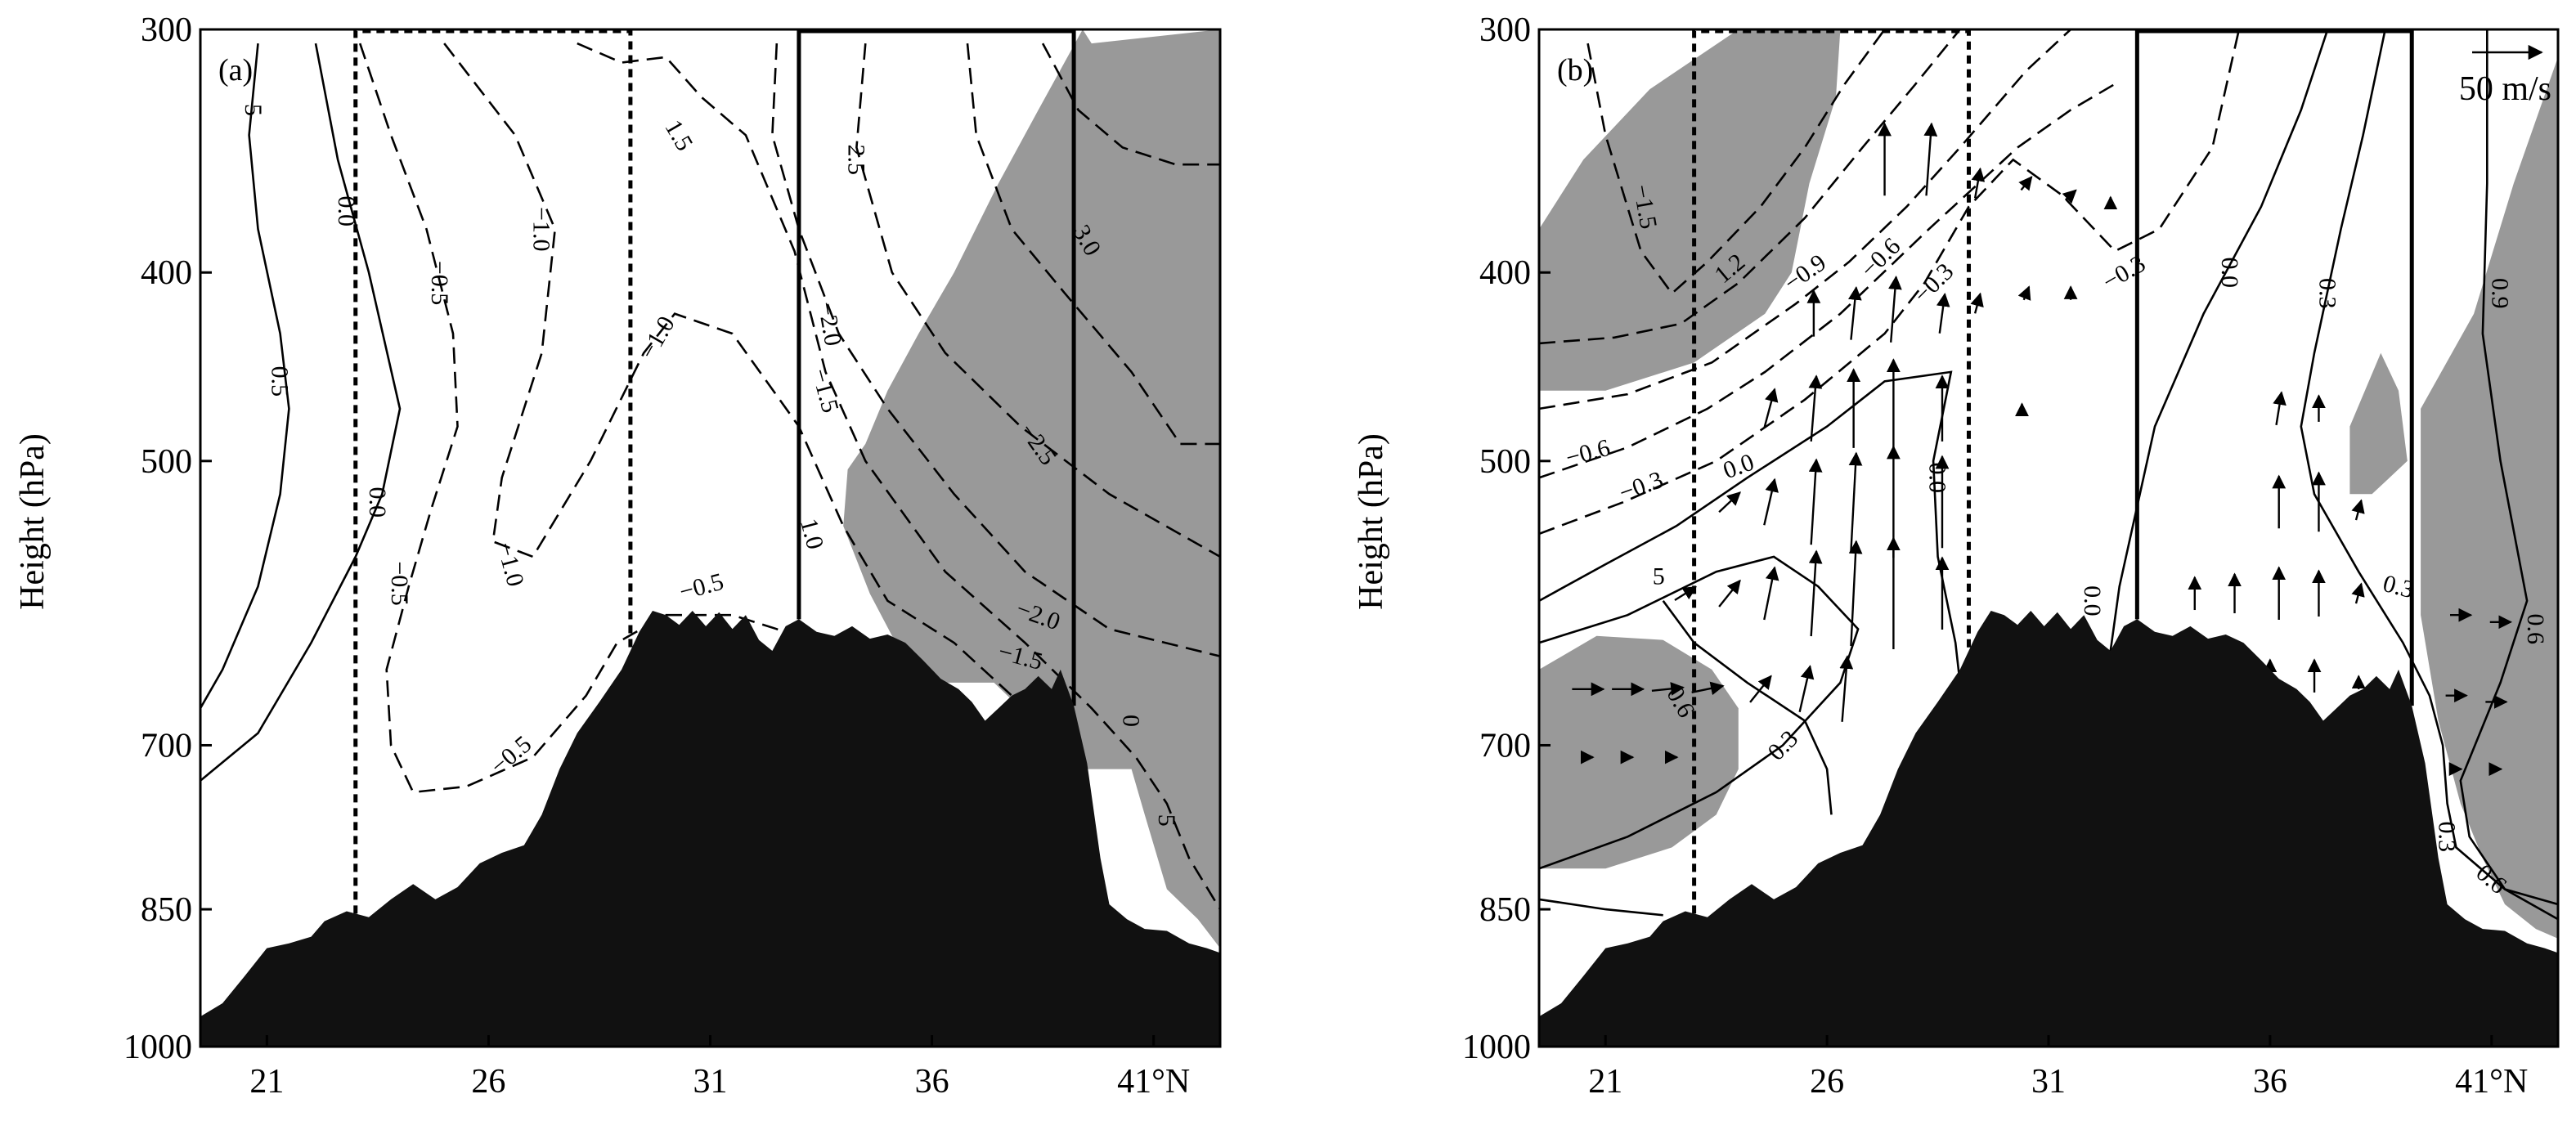 This screenshot has width=2576, height=1130. I want to click on contour-label: 1.5, so click(678, 135).